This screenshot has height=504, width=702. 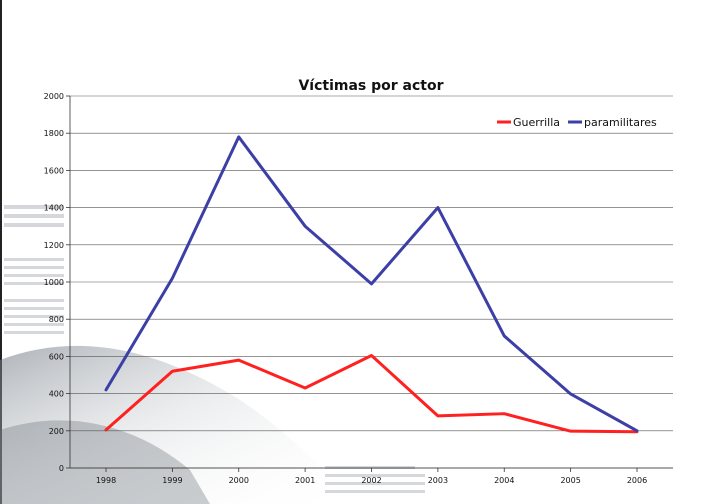 I want to click on y-tick-label: 400, so click(x=56, y=394).